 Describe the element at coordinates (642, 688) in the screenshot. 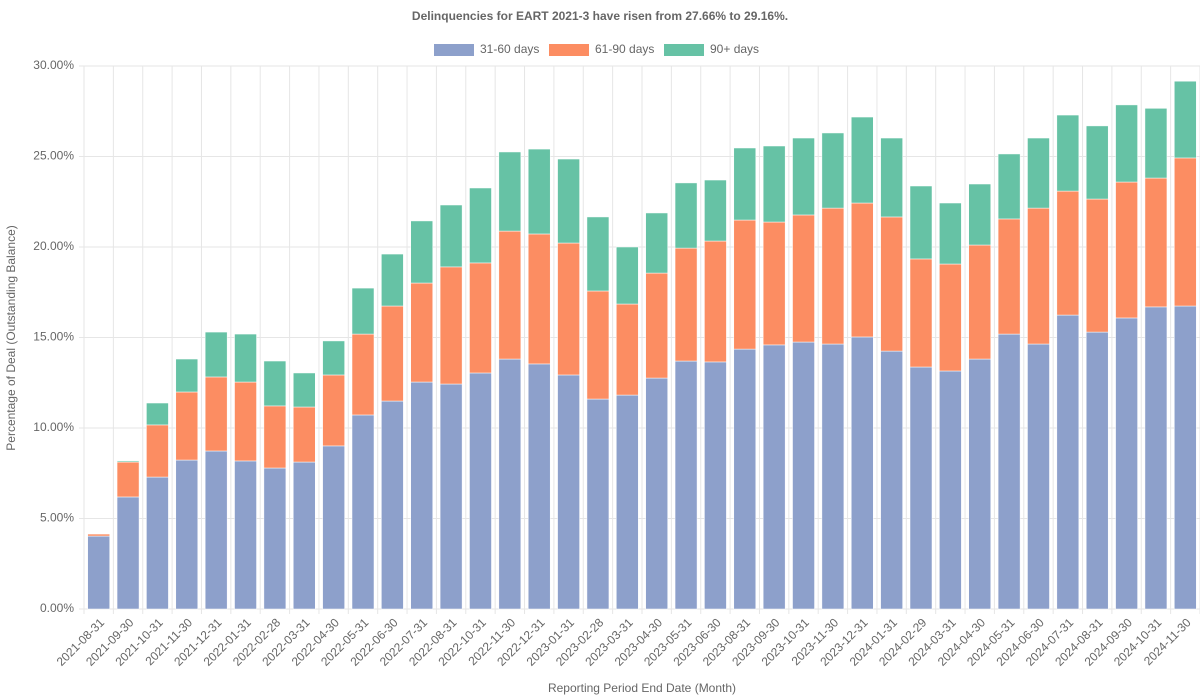

I see `x-axis-title: Reporting Period End Date (Month)` at that location.